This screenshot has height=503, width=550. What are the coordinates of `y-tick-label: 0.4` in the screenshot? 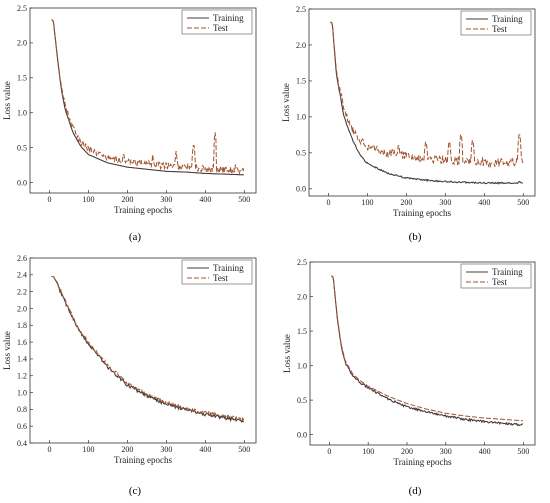 It's located at (22, 443).